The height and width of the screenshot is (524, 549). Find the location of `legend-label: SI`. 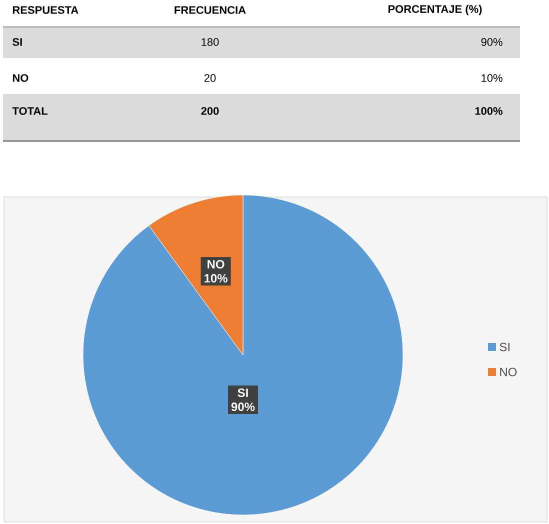

legend-label: SI is located at coordinates (505, 347).